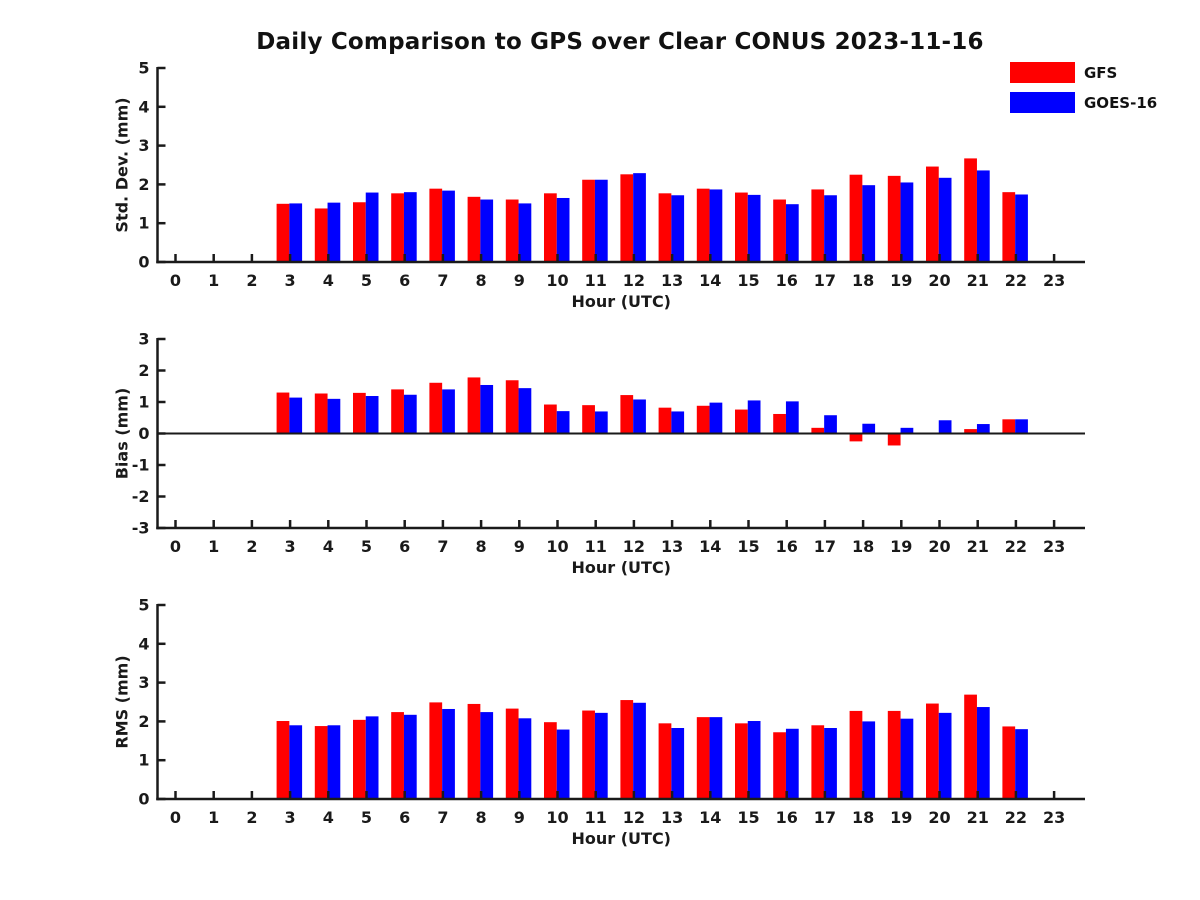 This screenshot has width=1200, height=900. What do you see at coordinates (328, 280) in the screenshot?
I see `x-tick-label: 4` at bounding box center [328, 280].